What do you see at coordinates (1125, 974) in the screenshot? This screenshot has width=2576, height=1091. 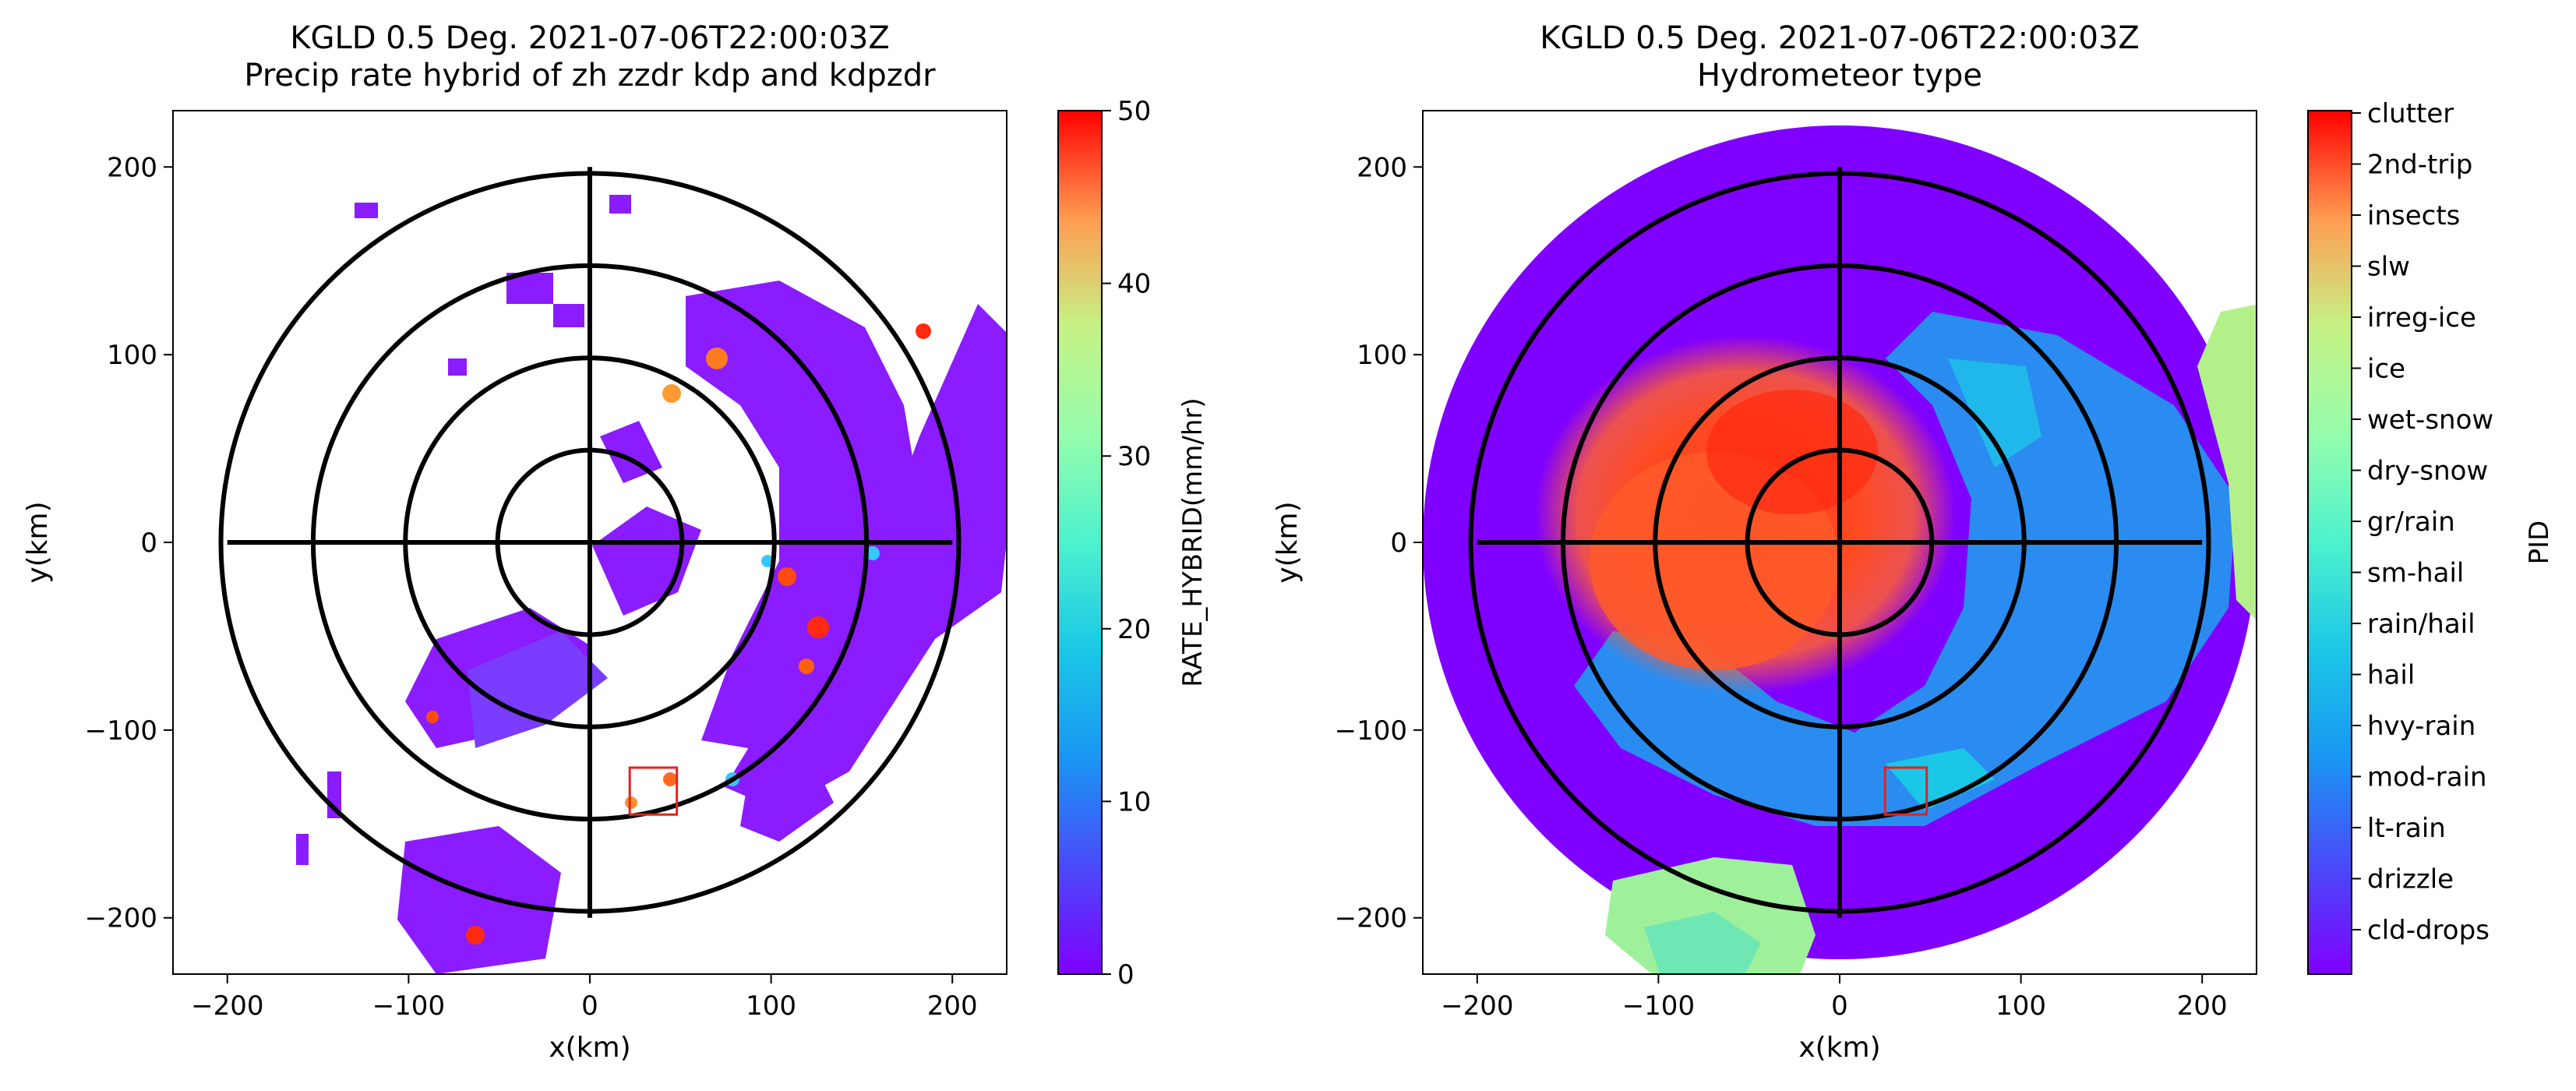 I see `colorbar-tick-label: 0` at bounding box center [1125, 974].